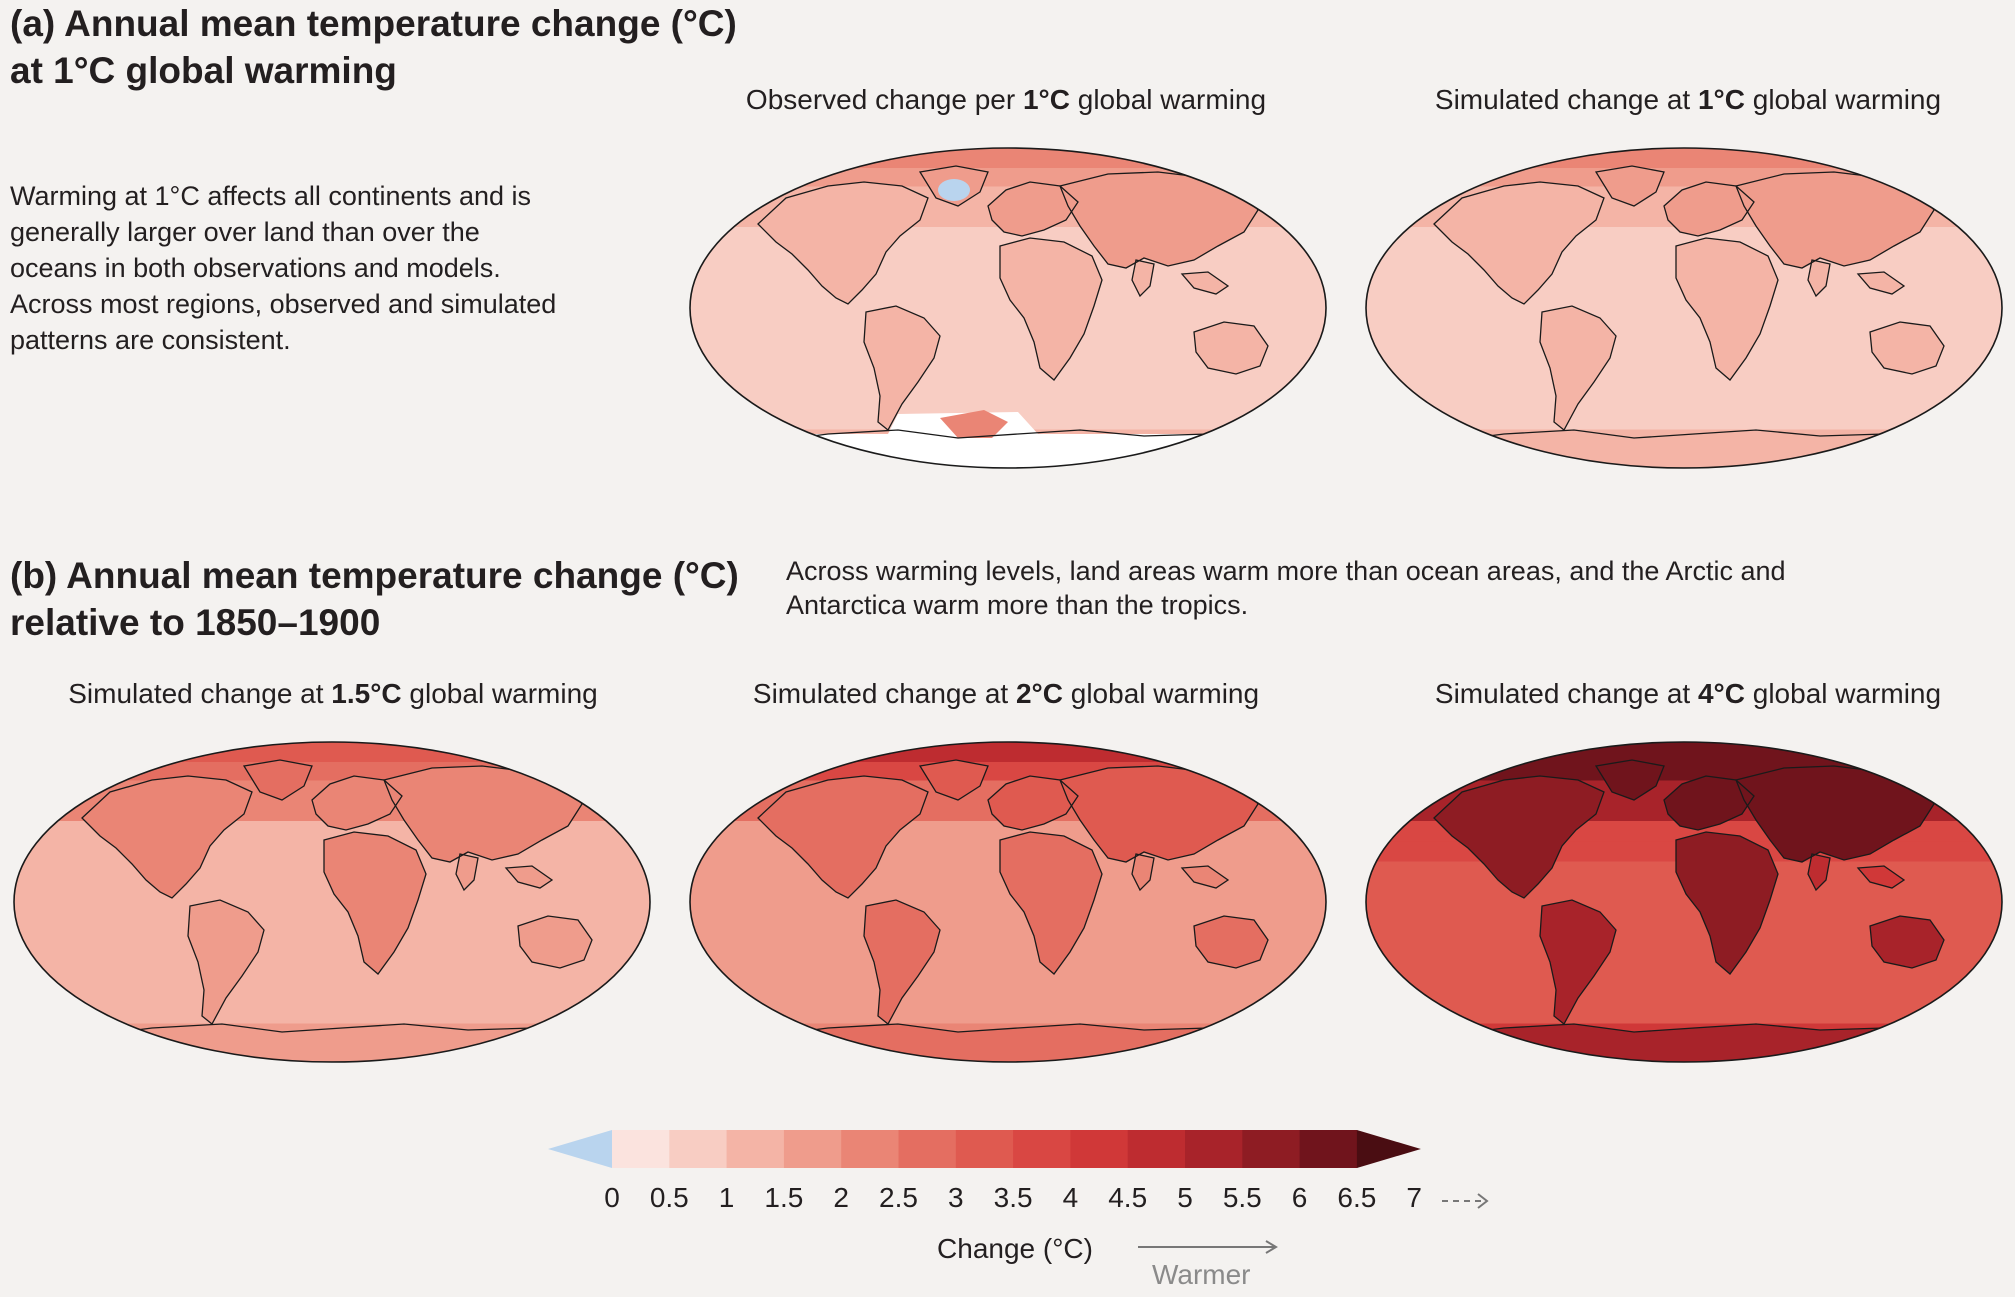 This screenshot has height=1297, width=2015. I want to click on map-title-text: Observed change per, so click(884, 99).